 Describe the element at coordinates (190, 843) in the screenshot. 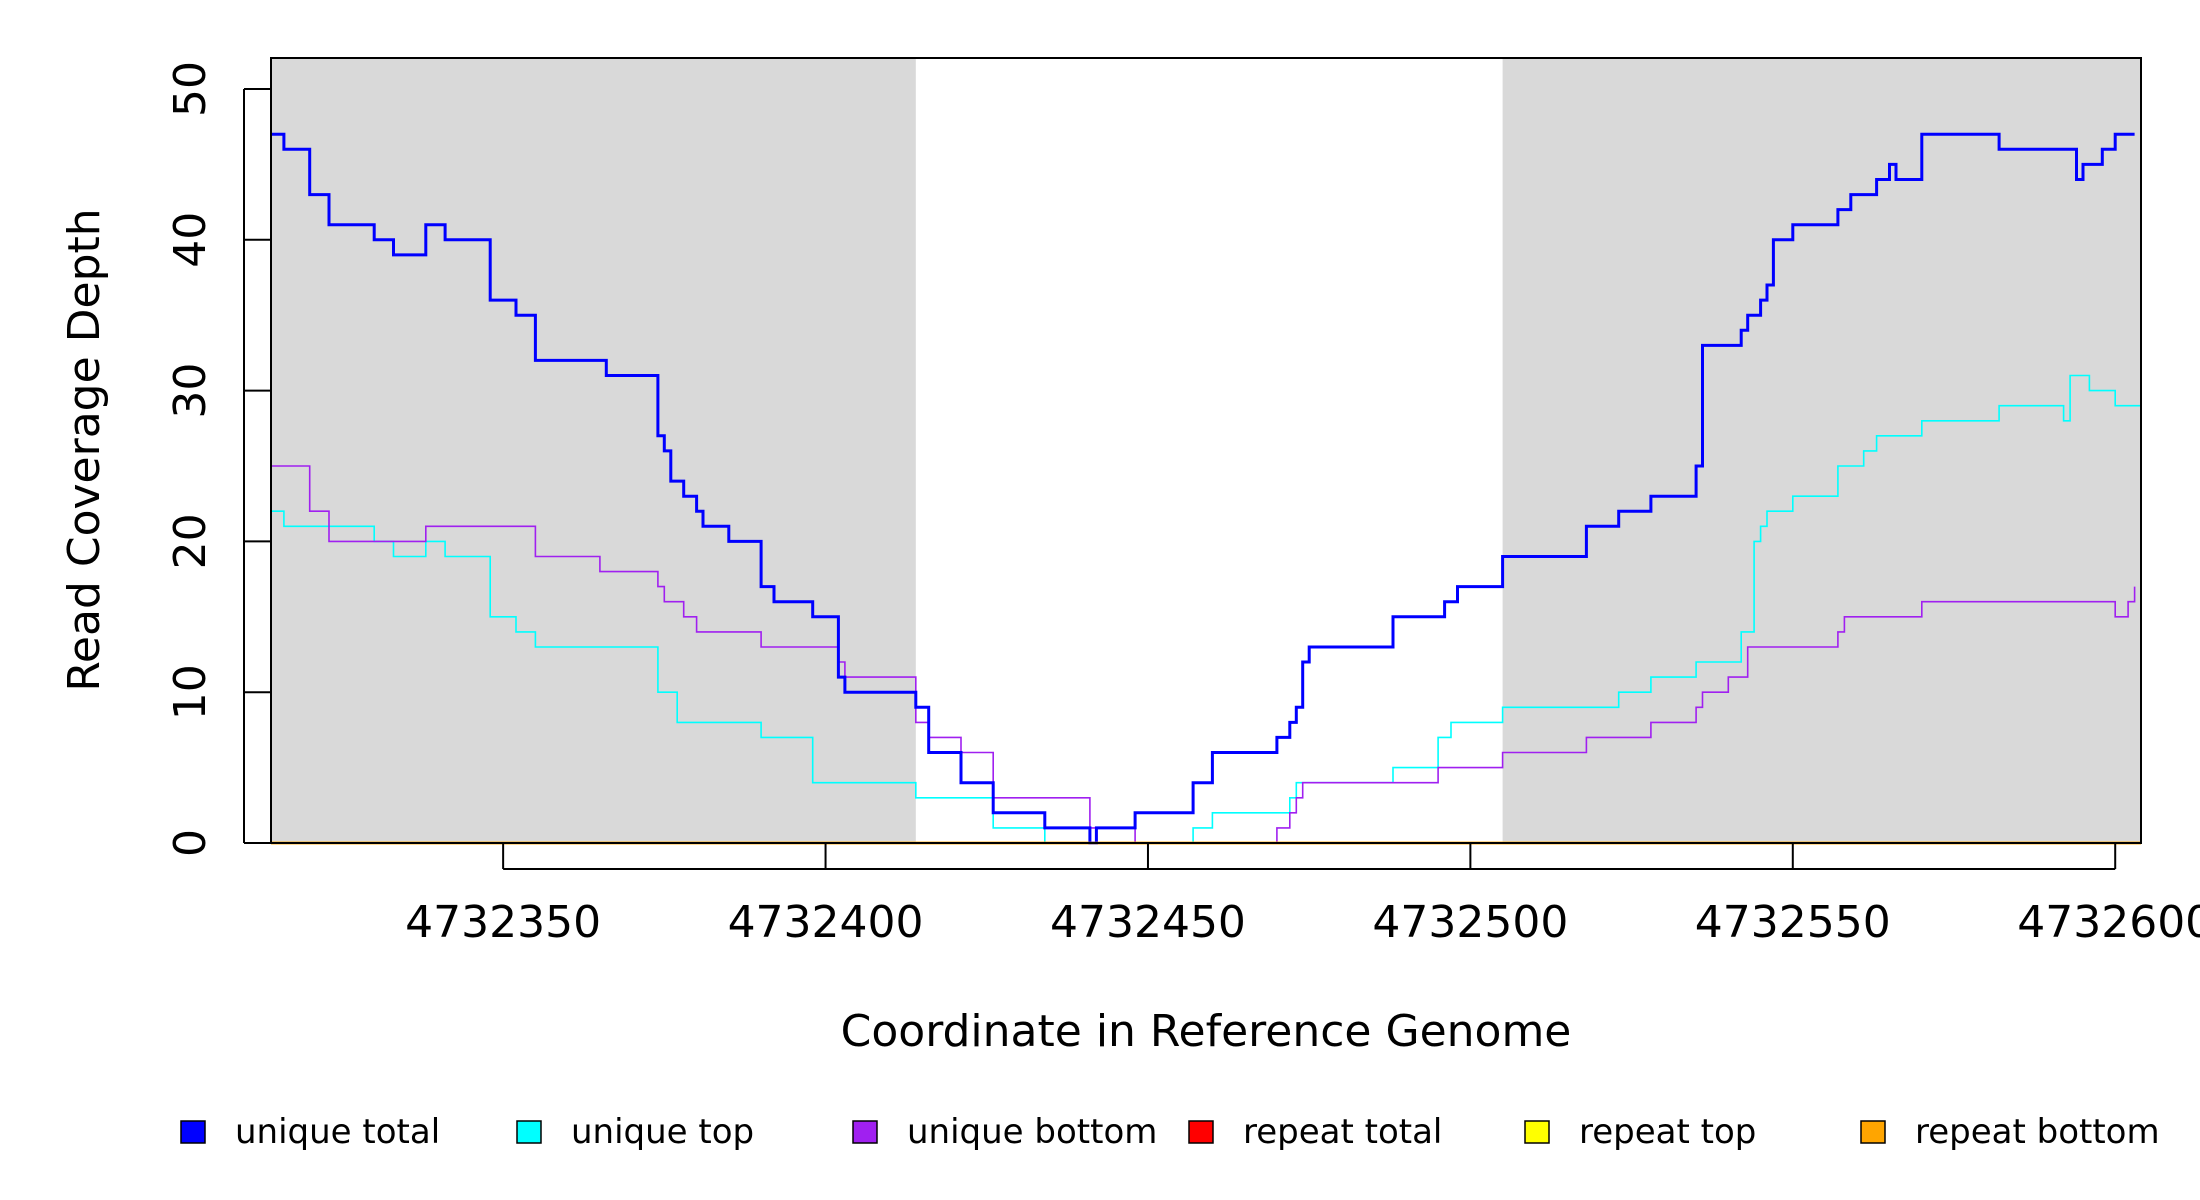

I see `y-tick-label: 0` at that location.